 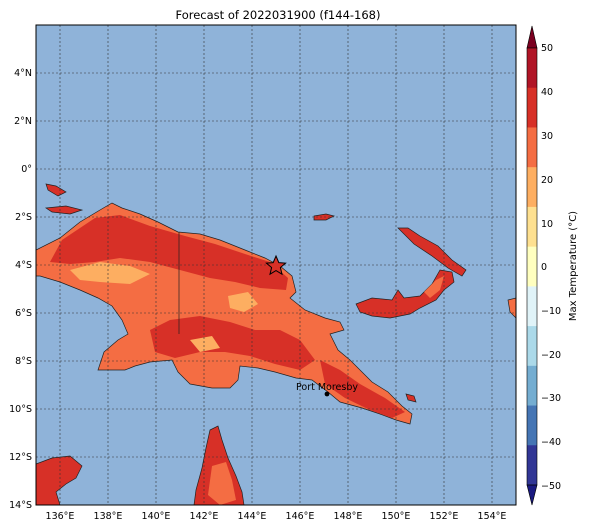 What do you see at coordinates (492, 516) in the screenshot?
I see `lon-tick-9: 154°E` at bounding box center [492, 516].